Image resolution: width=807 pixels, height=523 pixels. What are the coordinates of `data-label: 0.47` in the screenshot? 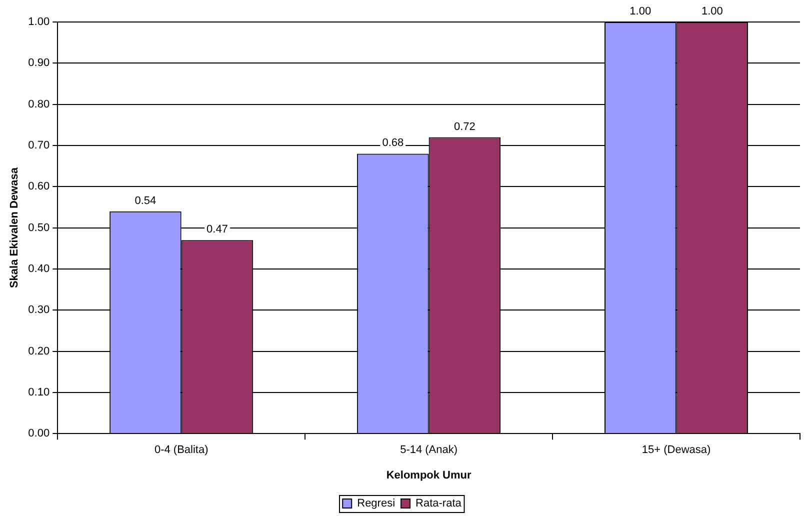 It's located at (217, 230).